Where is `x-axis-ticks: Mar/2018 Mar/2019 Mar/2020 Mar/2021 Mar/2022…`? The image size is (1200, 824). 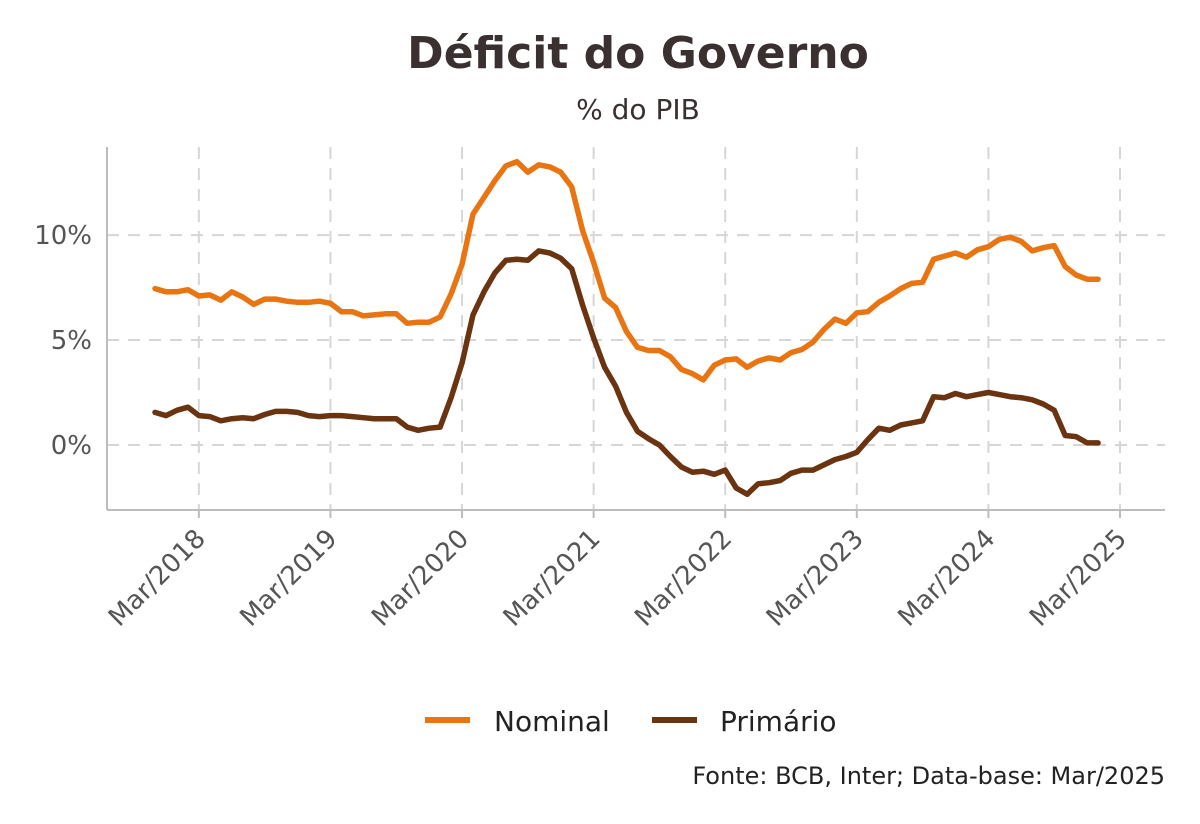
x-axis-ticks: Mar/2018 Mar/2019 Mar/2020 Mar/2021 Mar/2022… is located at coordinates (618, 571).